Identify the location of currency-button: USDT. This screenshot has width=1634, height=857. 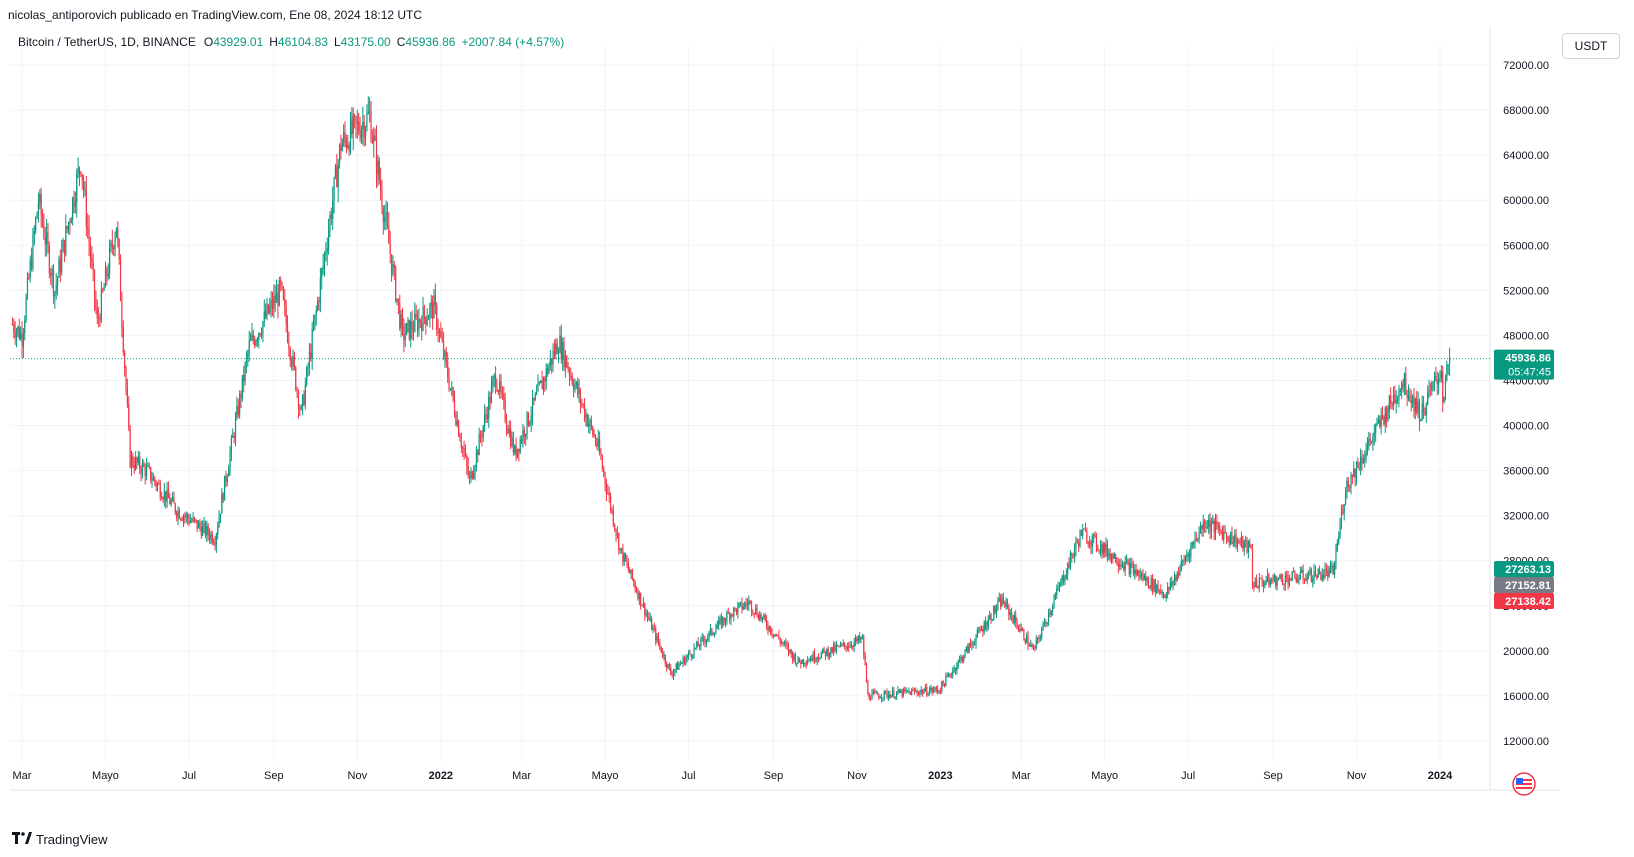
(1591, 46).